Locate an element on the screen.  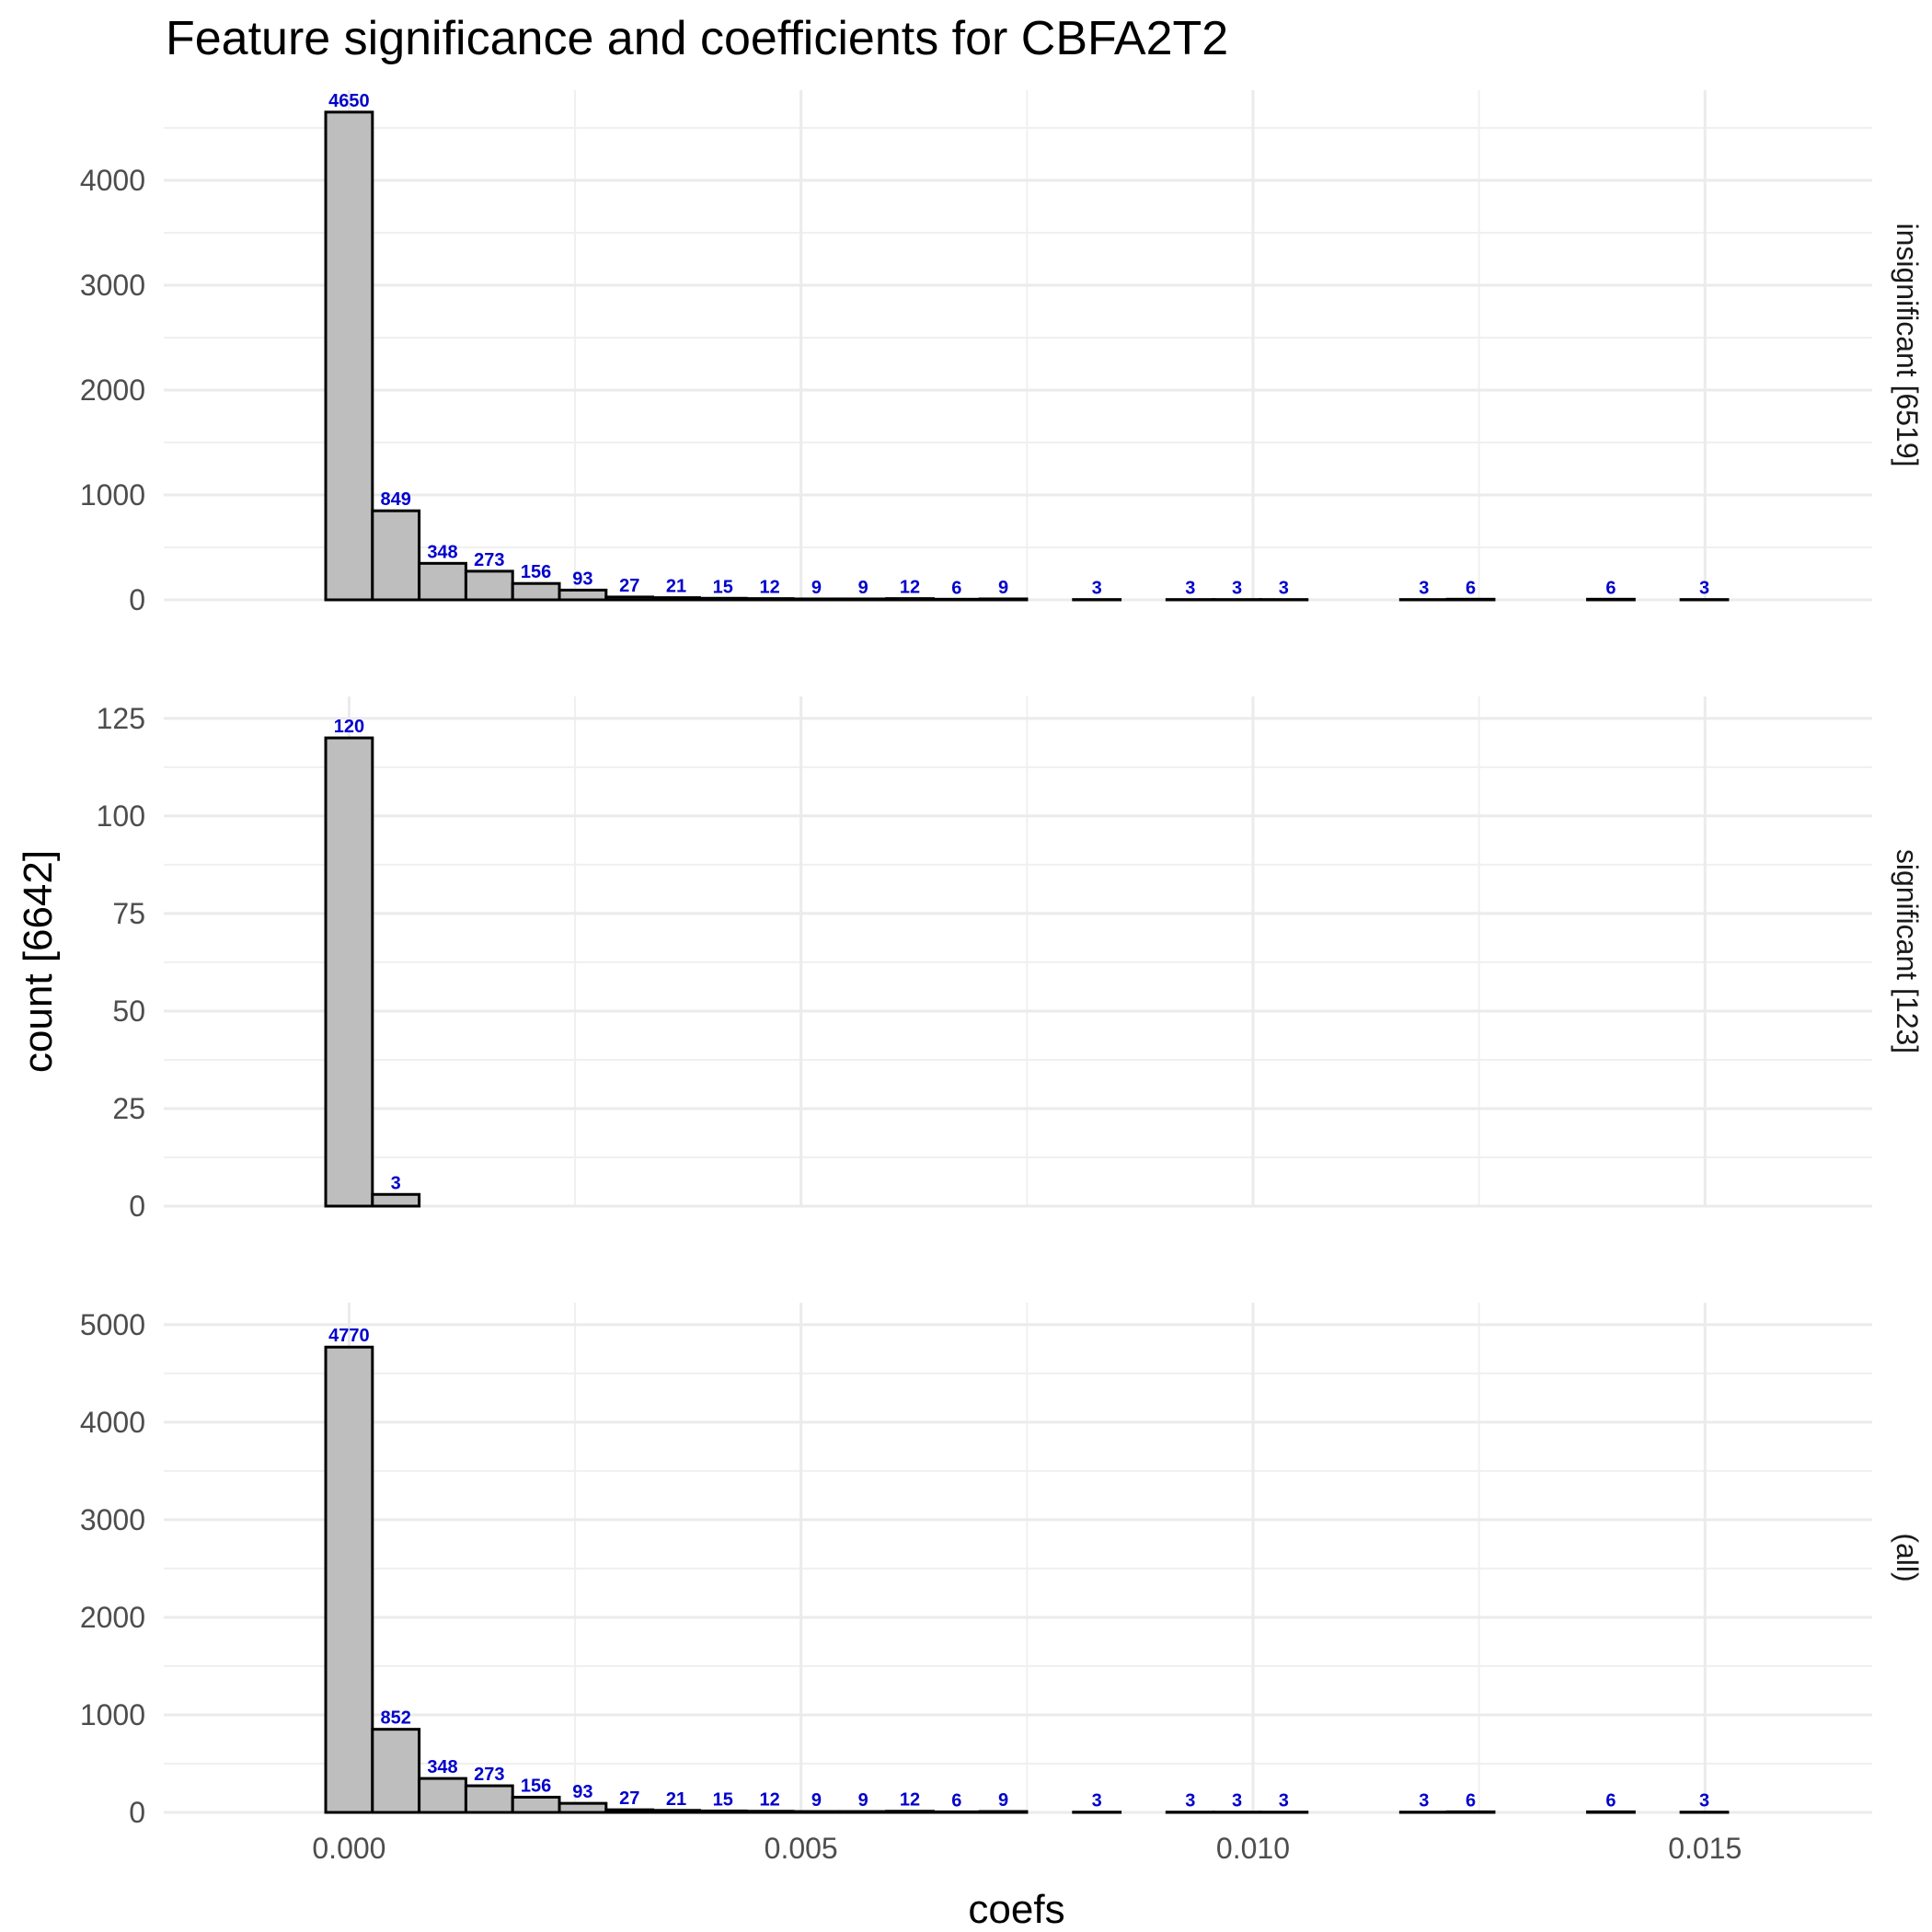
x-tick-label: 0.015 is located at coordinates (1705, 1848).